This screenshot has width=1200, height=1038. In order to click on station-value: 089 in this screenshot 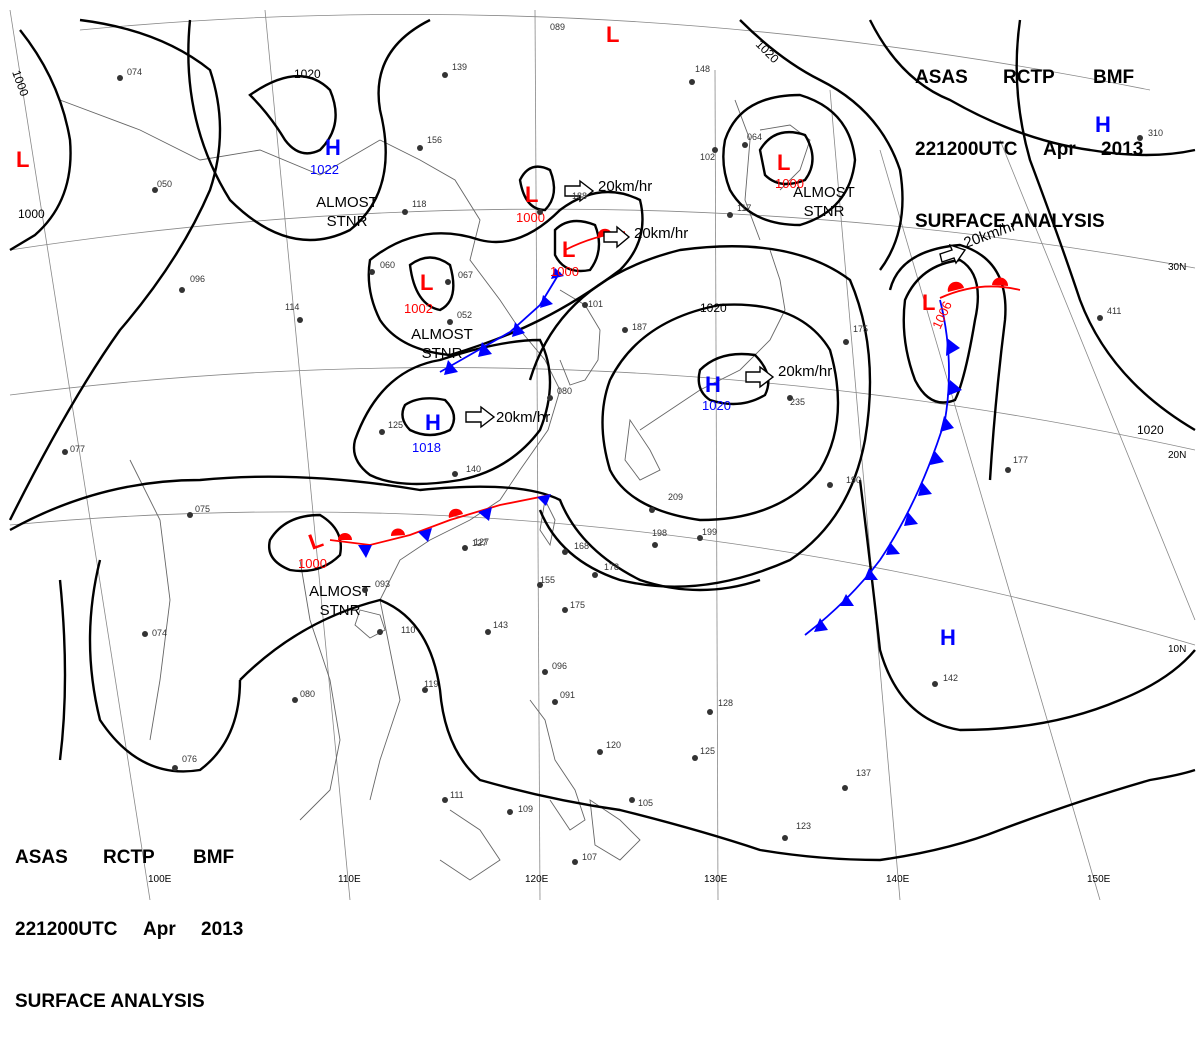, I will do `click(557, 27)`.